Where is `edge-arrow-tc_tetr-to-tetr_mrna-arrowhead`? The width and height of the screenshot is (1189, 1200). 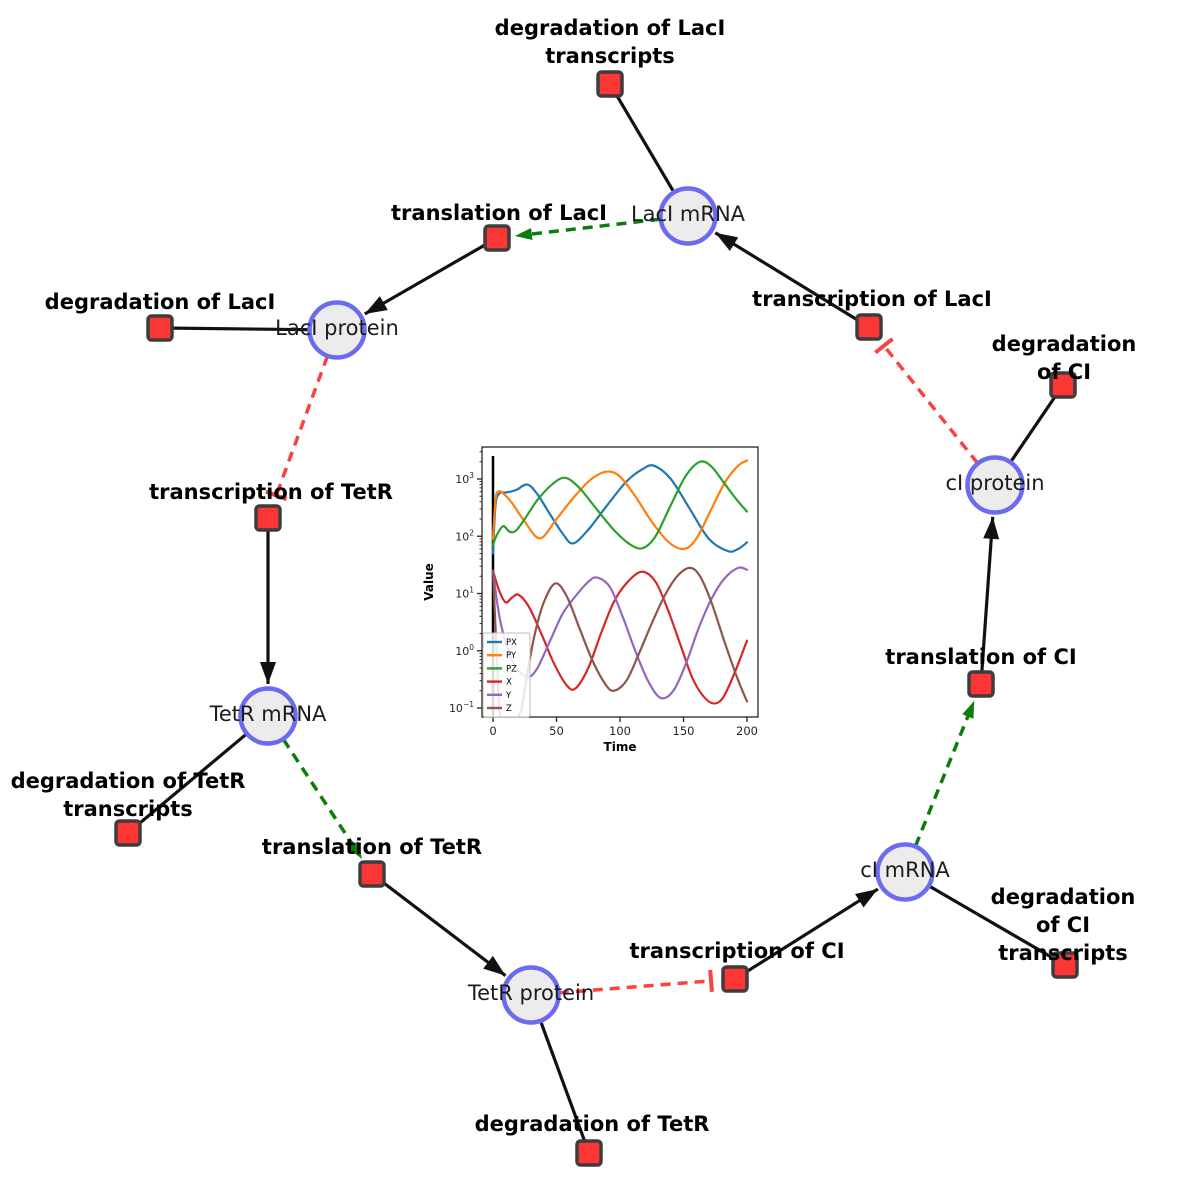
edge-arrow-tc_tetr-to-tetr_mrna-arrowhead is located at coordinates (268, 673).